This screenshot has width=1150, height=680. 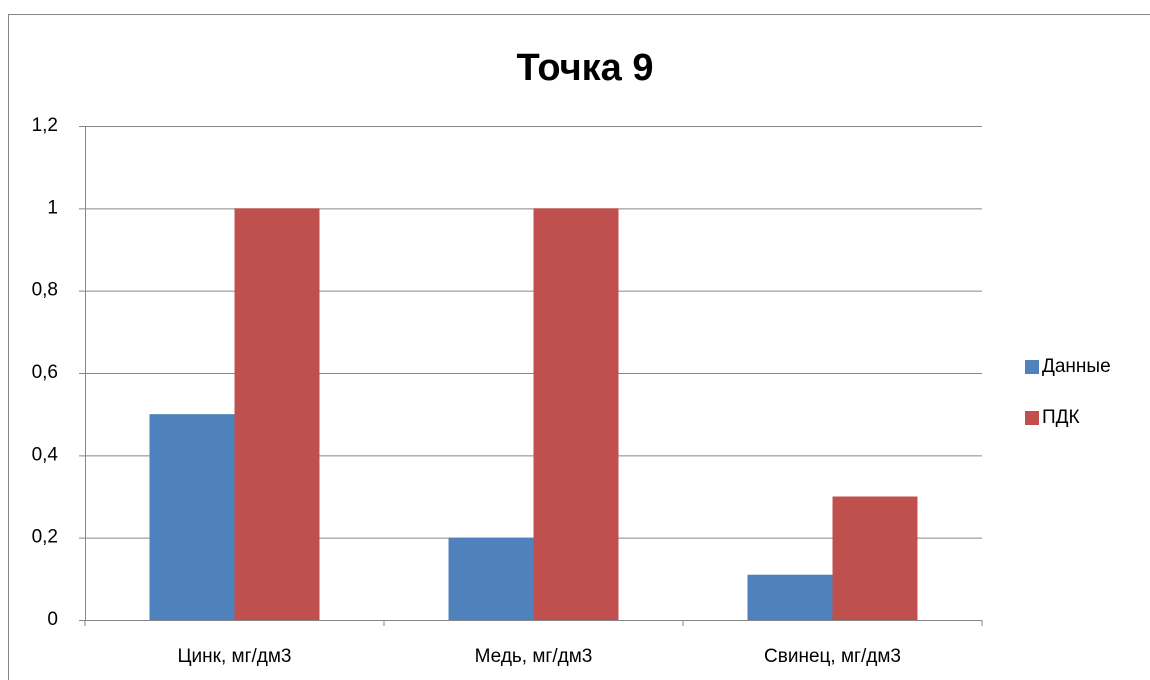 I want to click on y-tick-label: 1, so click(x=52, y=207).